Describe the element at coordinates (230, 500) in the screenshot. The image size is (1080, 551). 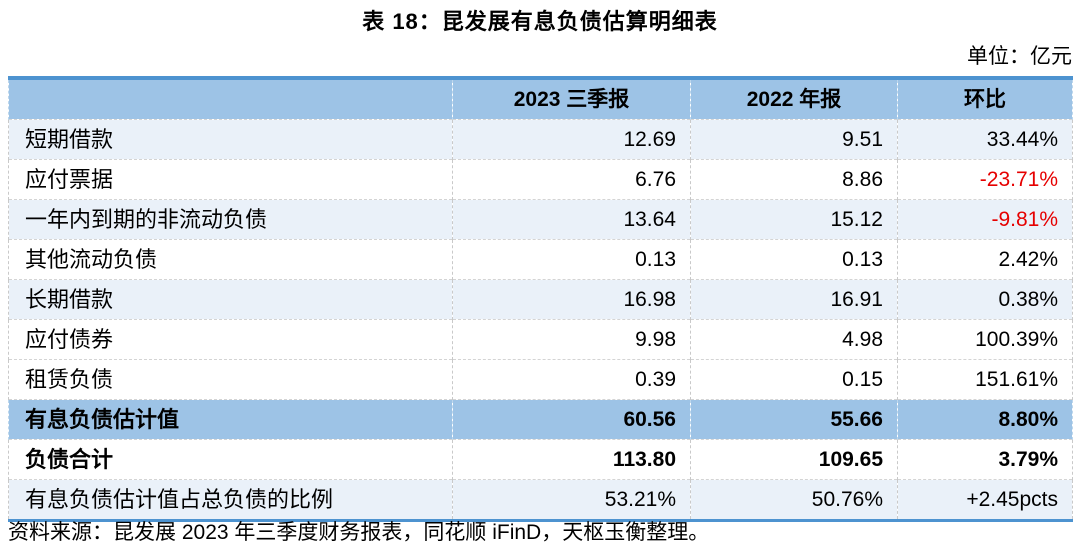
I see `row-label: 有息负债估计值占总负债的比例` at that location.